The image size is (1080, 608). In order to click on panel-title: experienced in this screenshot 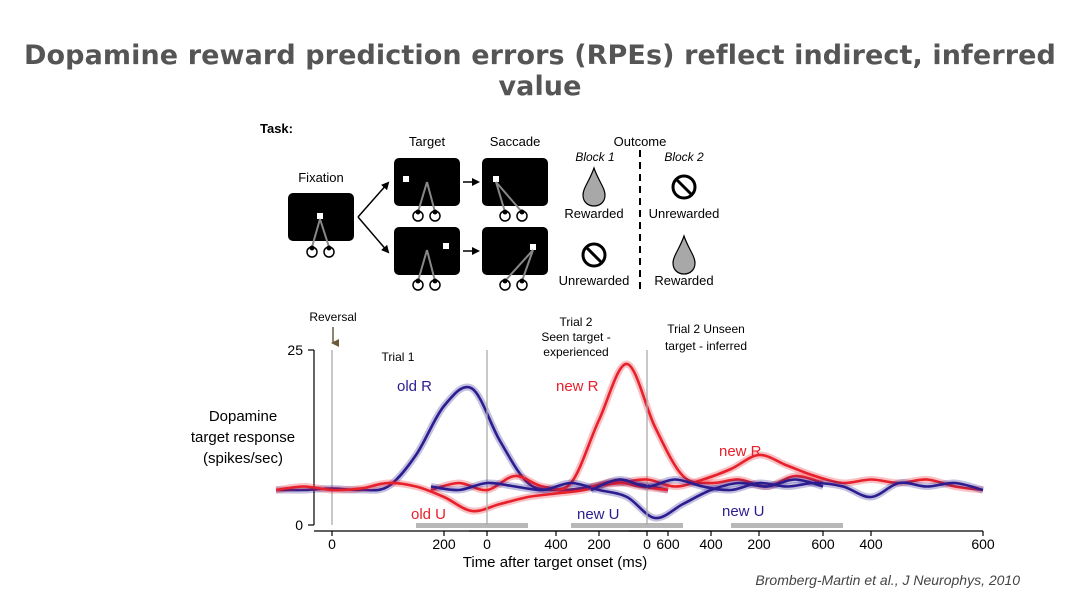, I will do `click(575, 352)`.